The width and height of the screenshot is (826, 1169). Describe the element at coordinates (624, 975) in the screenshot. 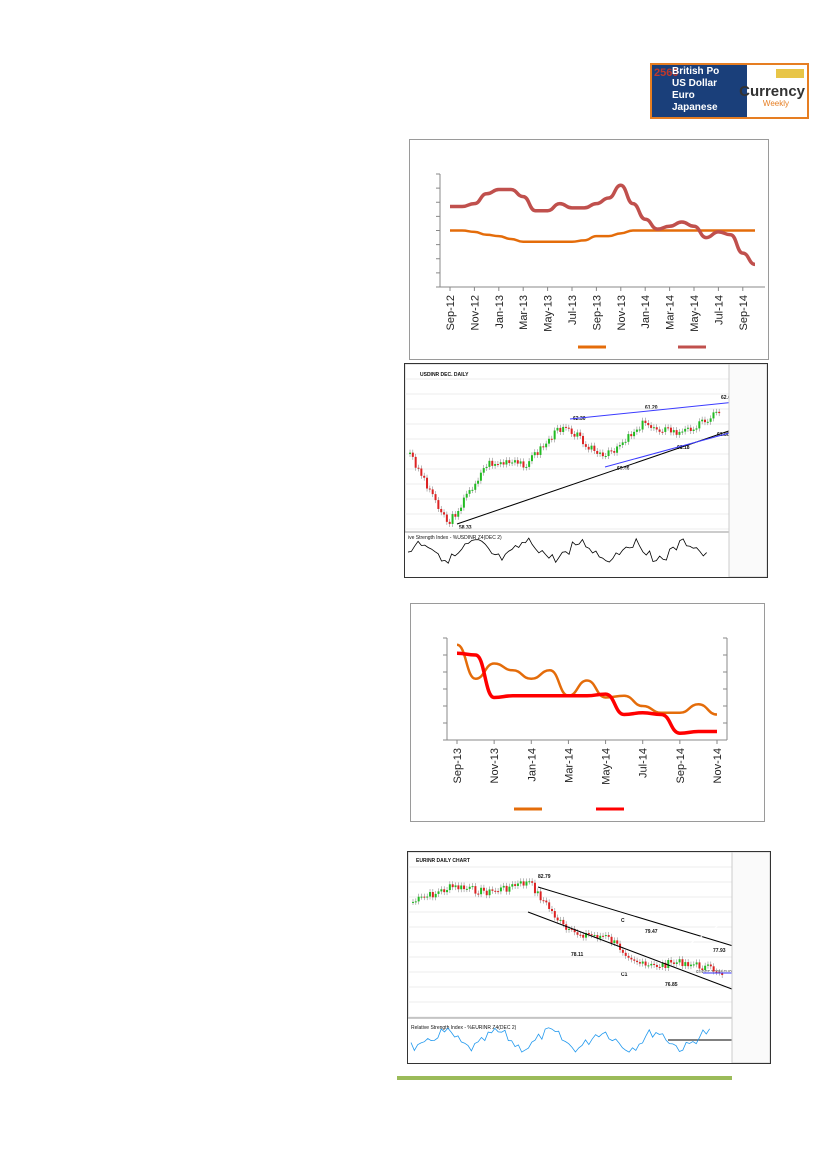

I see `channel-label: C1` at that location.